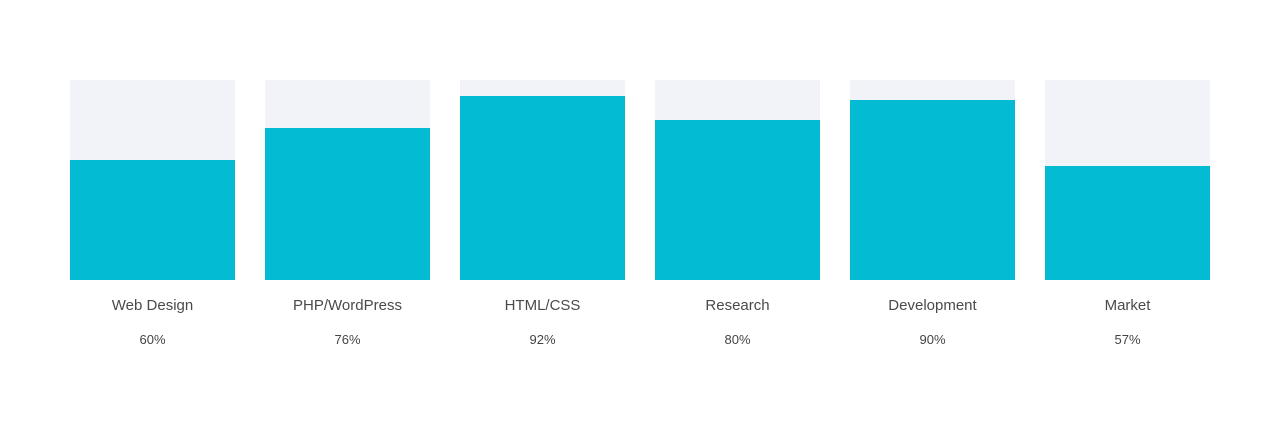 This screenshot has height=442, width=1280. What do you see at coordinates (932, 305) in the screenshot?
I see `skill-name: Development` at bounding box center [932, 305].